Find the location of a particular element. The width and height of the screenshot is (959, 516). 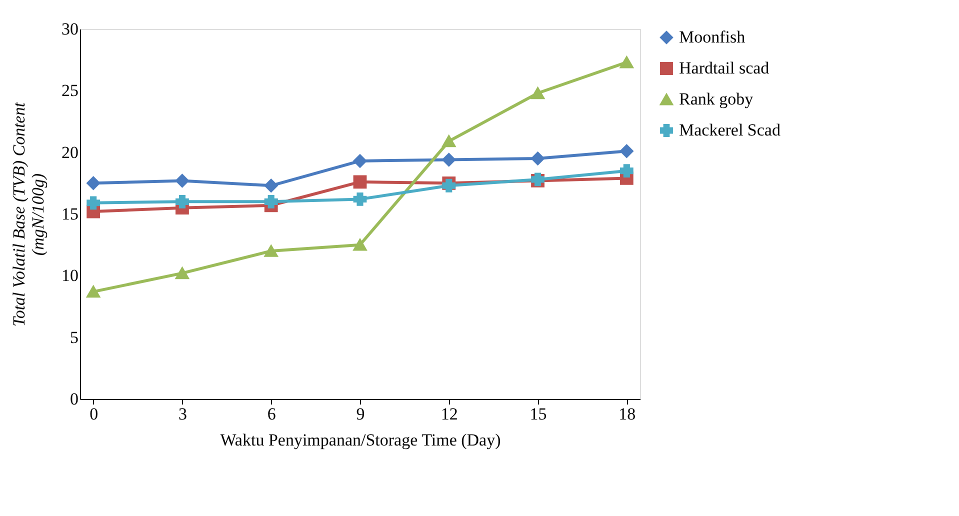

x-tick-label: 3 is located at coordinates (182, 414).